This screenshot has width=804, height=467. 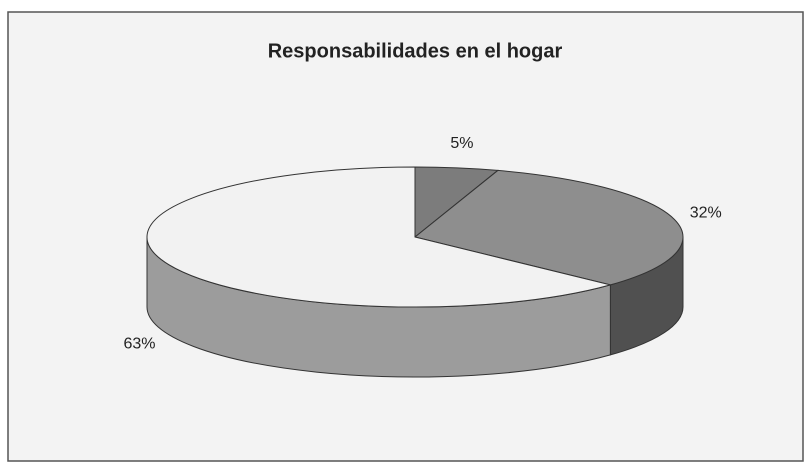 What do you see at coordinates (461, 143) in the screenshot?
I see `data-label: 5%` at bounding box center [461, 143].